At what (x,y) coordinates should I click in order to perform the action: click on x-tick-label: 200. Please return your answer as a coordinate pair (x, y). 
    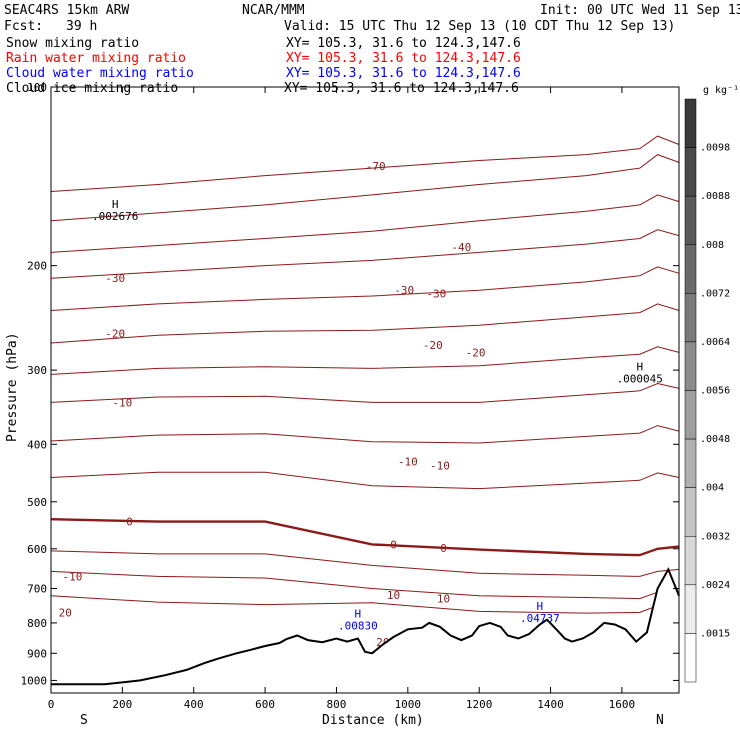
    Looking at the image, I should click on (122, 704).